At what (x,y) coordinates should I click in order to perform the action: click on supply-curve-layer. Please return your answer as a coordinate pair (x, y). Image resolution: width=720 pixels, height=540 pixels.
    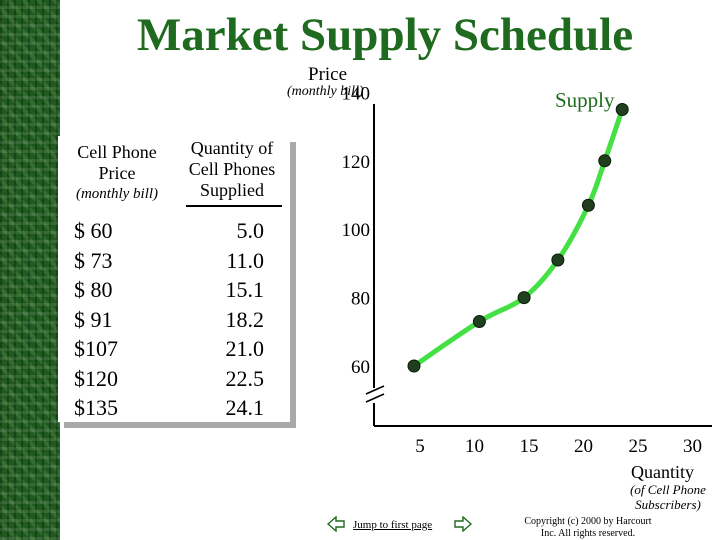
    Looking at the image, I should click on (518, 238).